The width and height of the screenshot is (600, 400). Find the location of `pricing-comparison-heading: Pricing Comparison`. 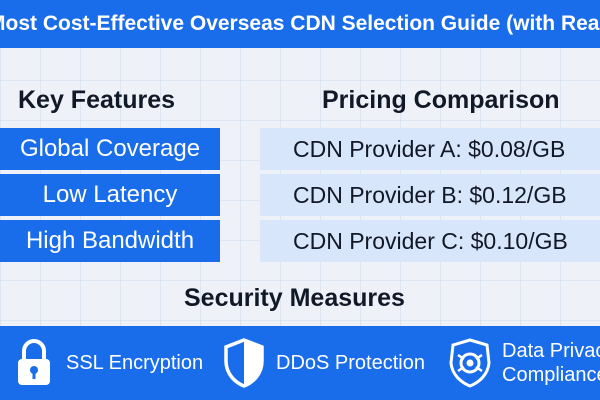

pricing-comparison-heading: Pricing Comparison is located at coordinates (441, 100).